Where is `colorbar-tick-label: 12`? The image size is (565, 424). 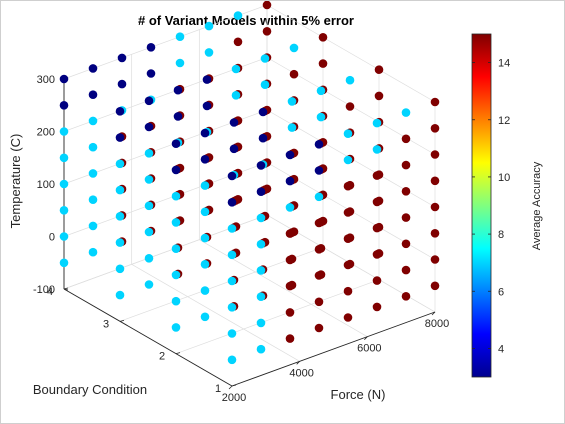
colorbar-tick-label: 12 is located at coordinates (504, 121).